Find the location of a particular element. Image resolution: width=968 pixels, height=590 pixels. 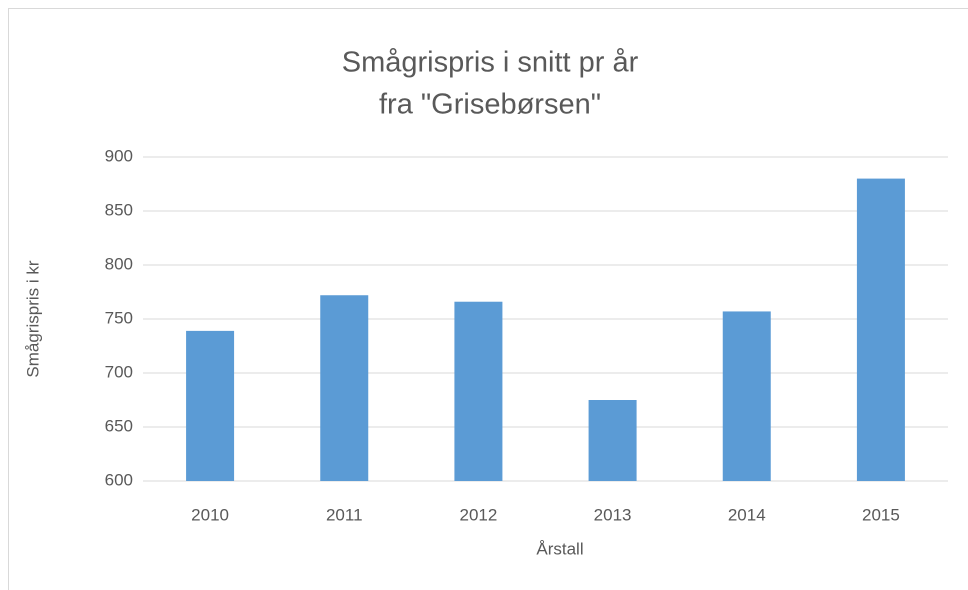

y-axis-label: Smågrispris i kr is located at coordinates (32, 318).